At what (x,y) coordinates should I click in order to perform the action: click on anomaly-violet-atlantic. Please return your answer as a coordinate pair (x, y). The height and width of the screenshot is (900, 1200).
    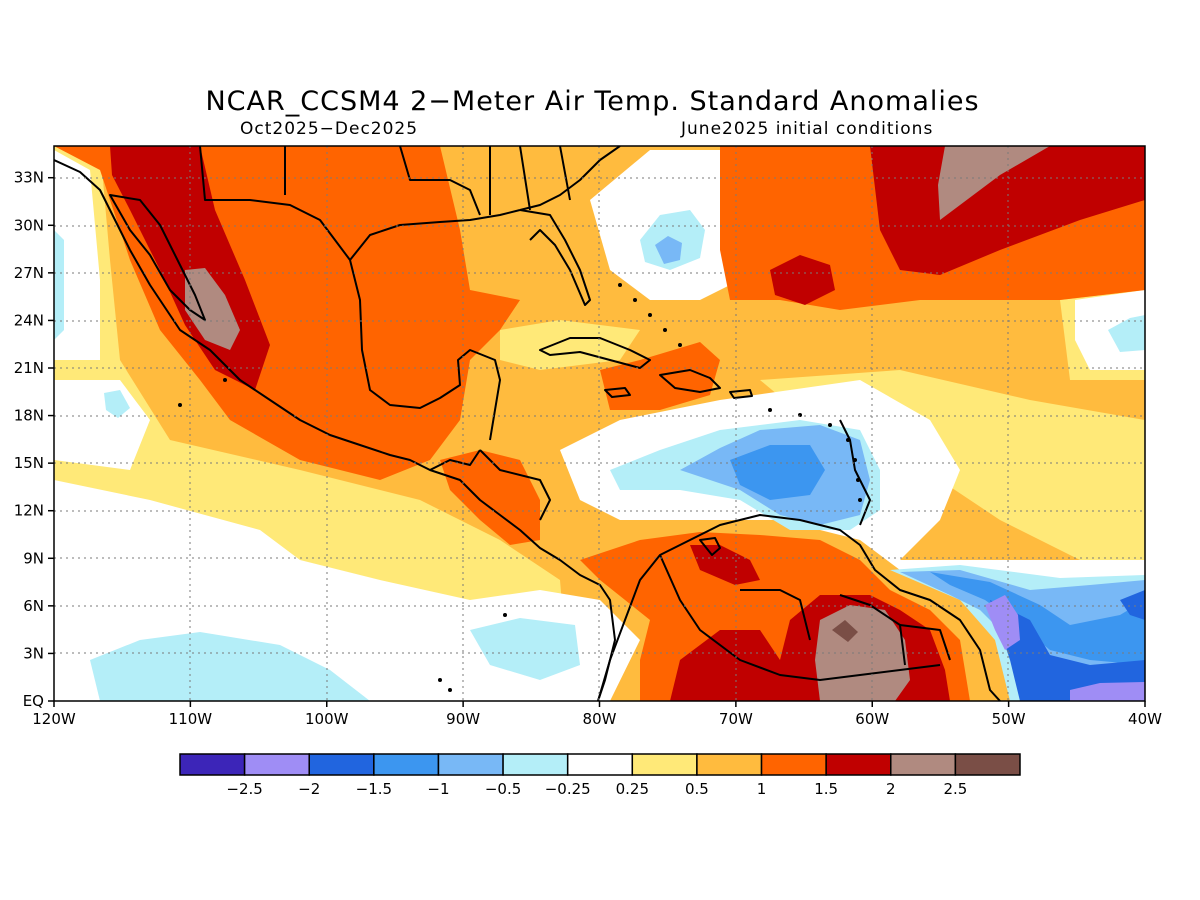
    Looking at the image, I should click on (1002, 622).